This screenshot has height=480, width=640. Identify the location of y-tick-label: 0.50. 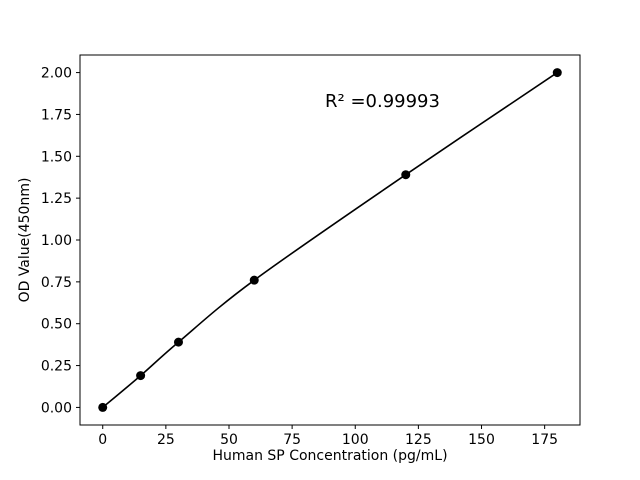
(56, 325).